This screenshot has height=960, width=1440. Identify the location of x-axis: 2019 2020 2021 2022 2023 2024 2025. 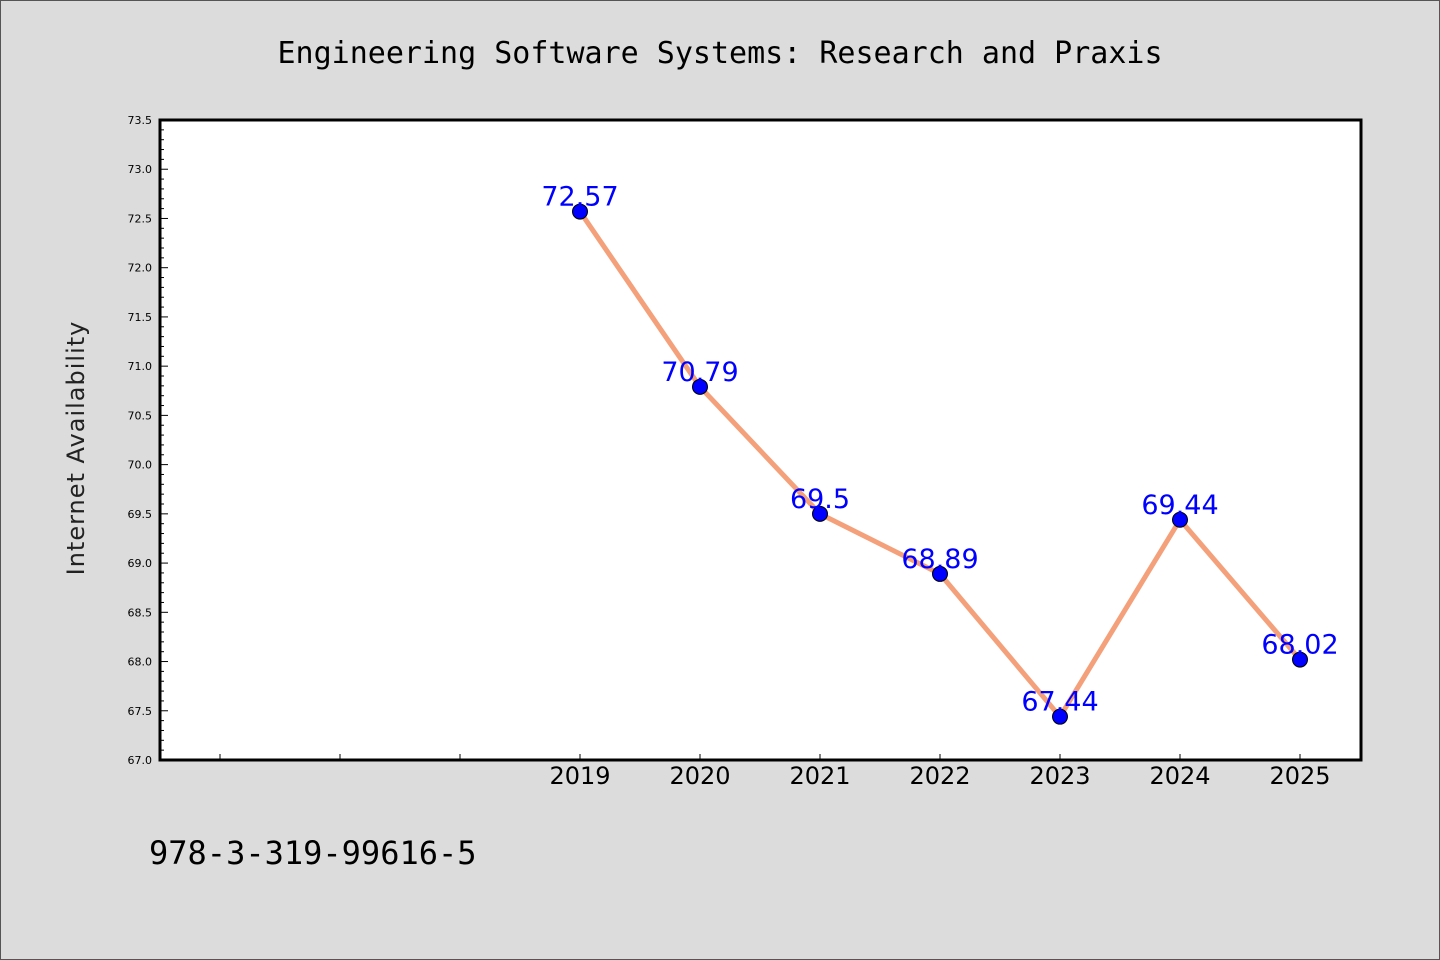
(775, 772).